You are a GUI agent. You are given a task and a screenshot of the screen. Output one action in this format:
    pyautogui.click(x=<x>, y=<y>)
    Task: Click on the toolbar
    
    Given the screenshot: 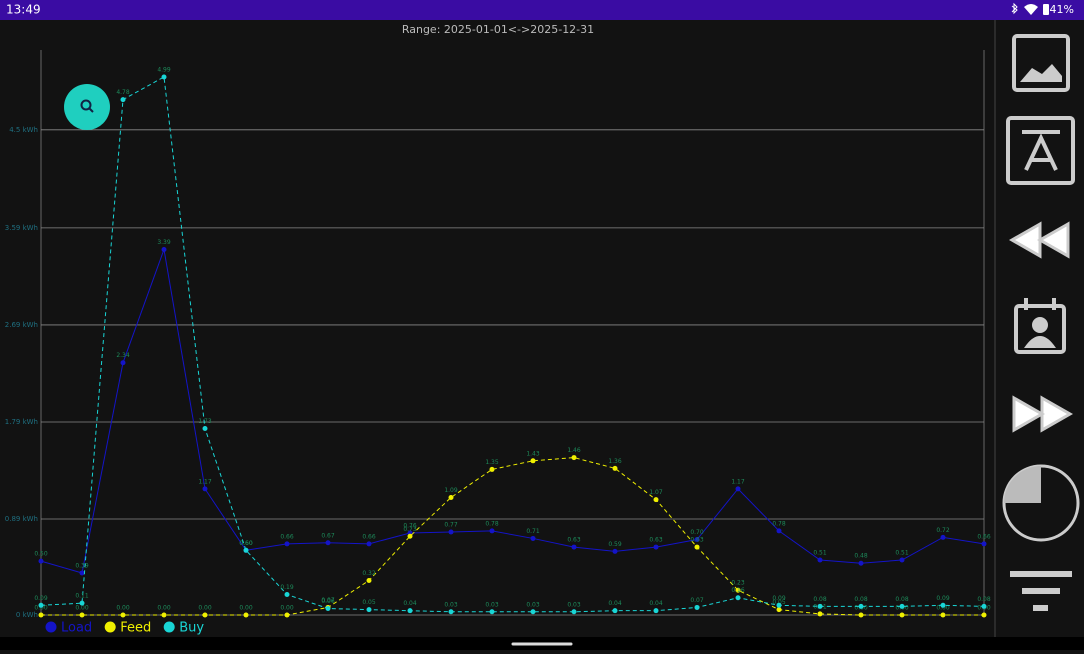 What is the action you would take?
    pyautogui.click(x=1041, y=322)
    